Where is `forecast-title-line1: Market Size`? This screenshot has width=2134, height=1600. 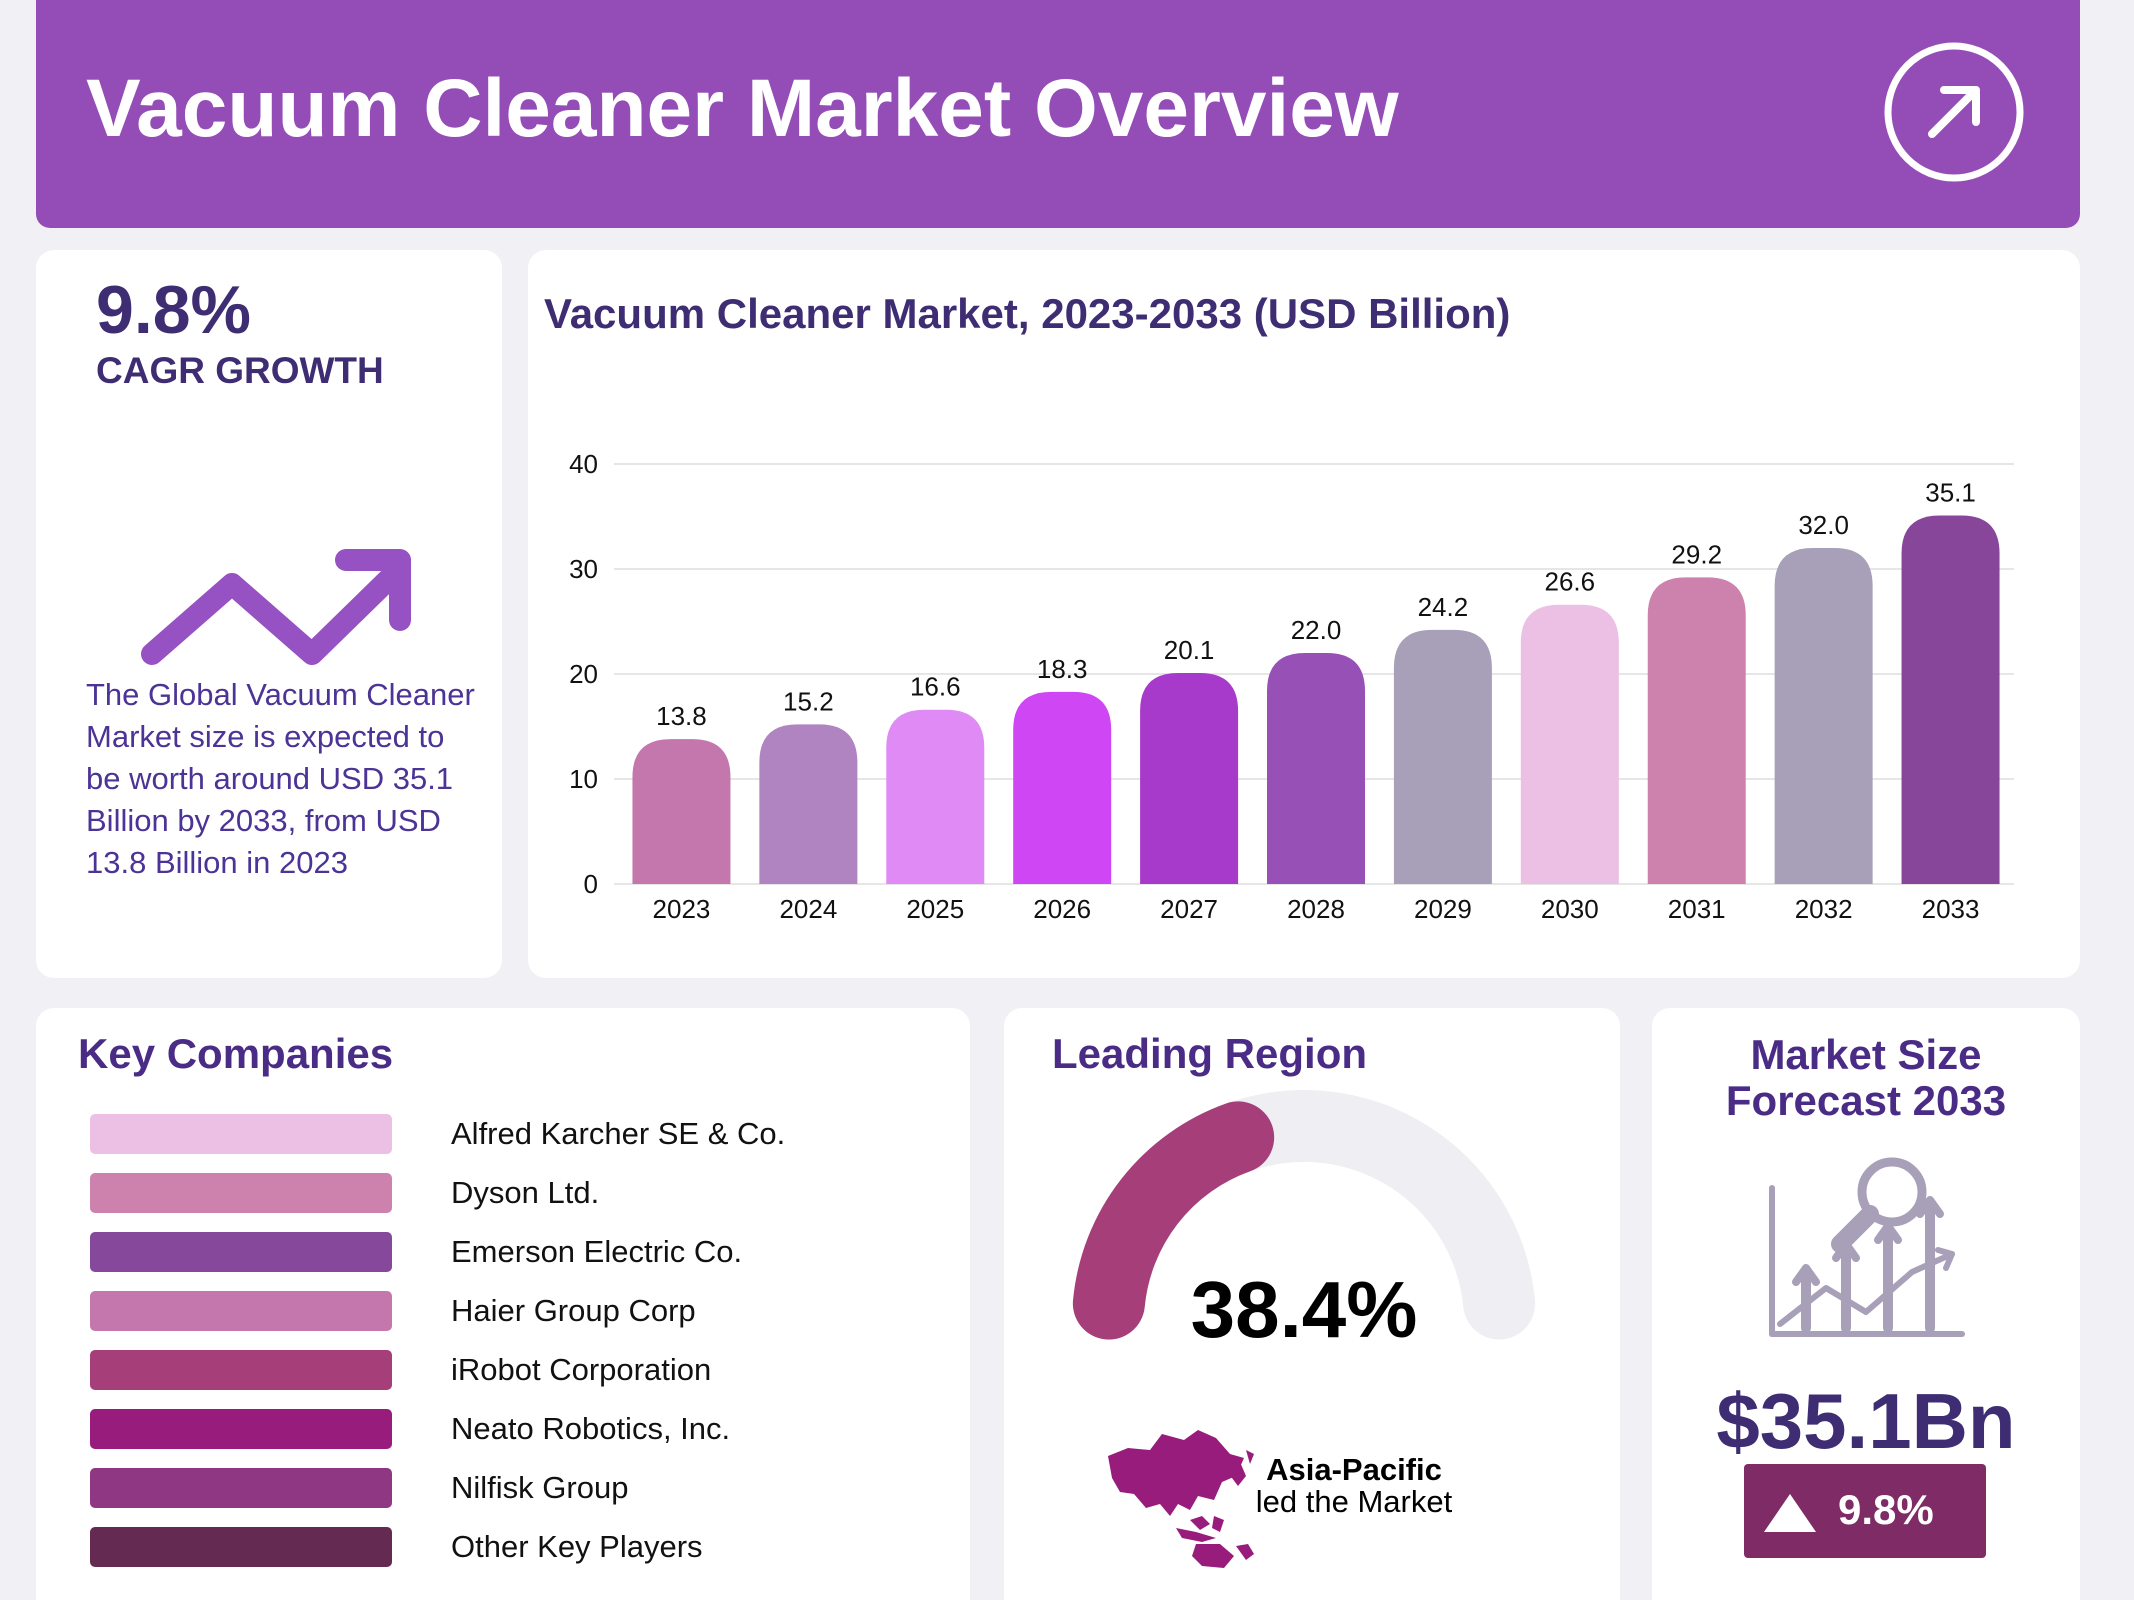 forecast-title-line1: Market Size is located at coordinates (1866, 1054).